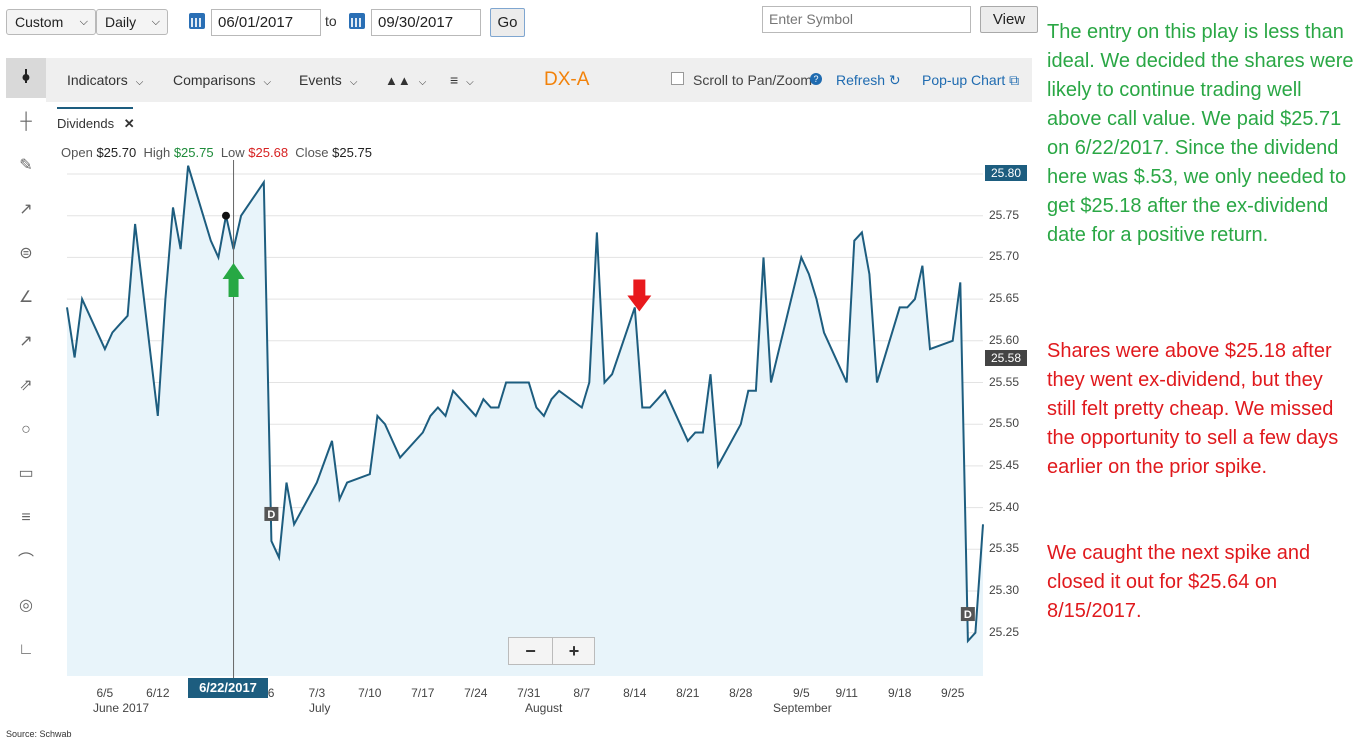 The width and height of the screenshot is (1365, 753). What do you see at coordinates (331, 21) in the screenshot?
I see `to-label: to` at bounding box center [331, 21].